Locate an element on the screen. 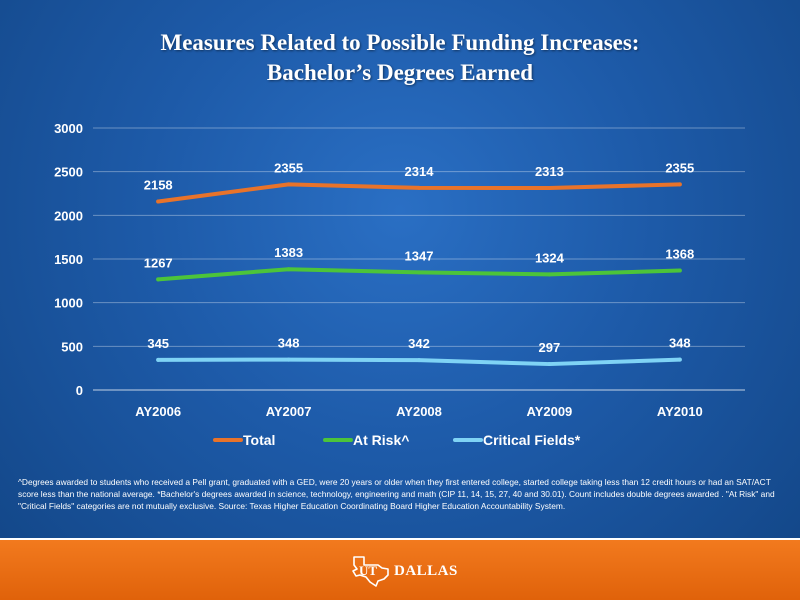 The image size is (800, 600). y-tick-label: 3000 is located at coordinates (68, 128).